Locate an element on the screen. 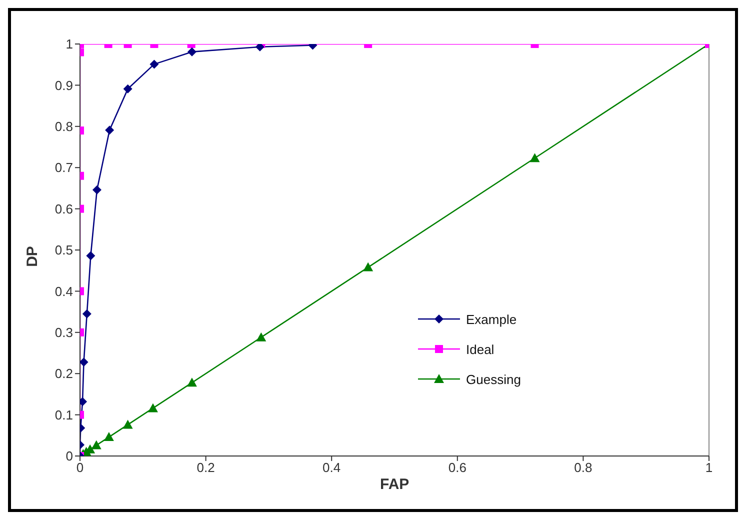 This screenshot has width=746, height=520. x-tick-label: 0.8 is located at coordinates (583, 468).